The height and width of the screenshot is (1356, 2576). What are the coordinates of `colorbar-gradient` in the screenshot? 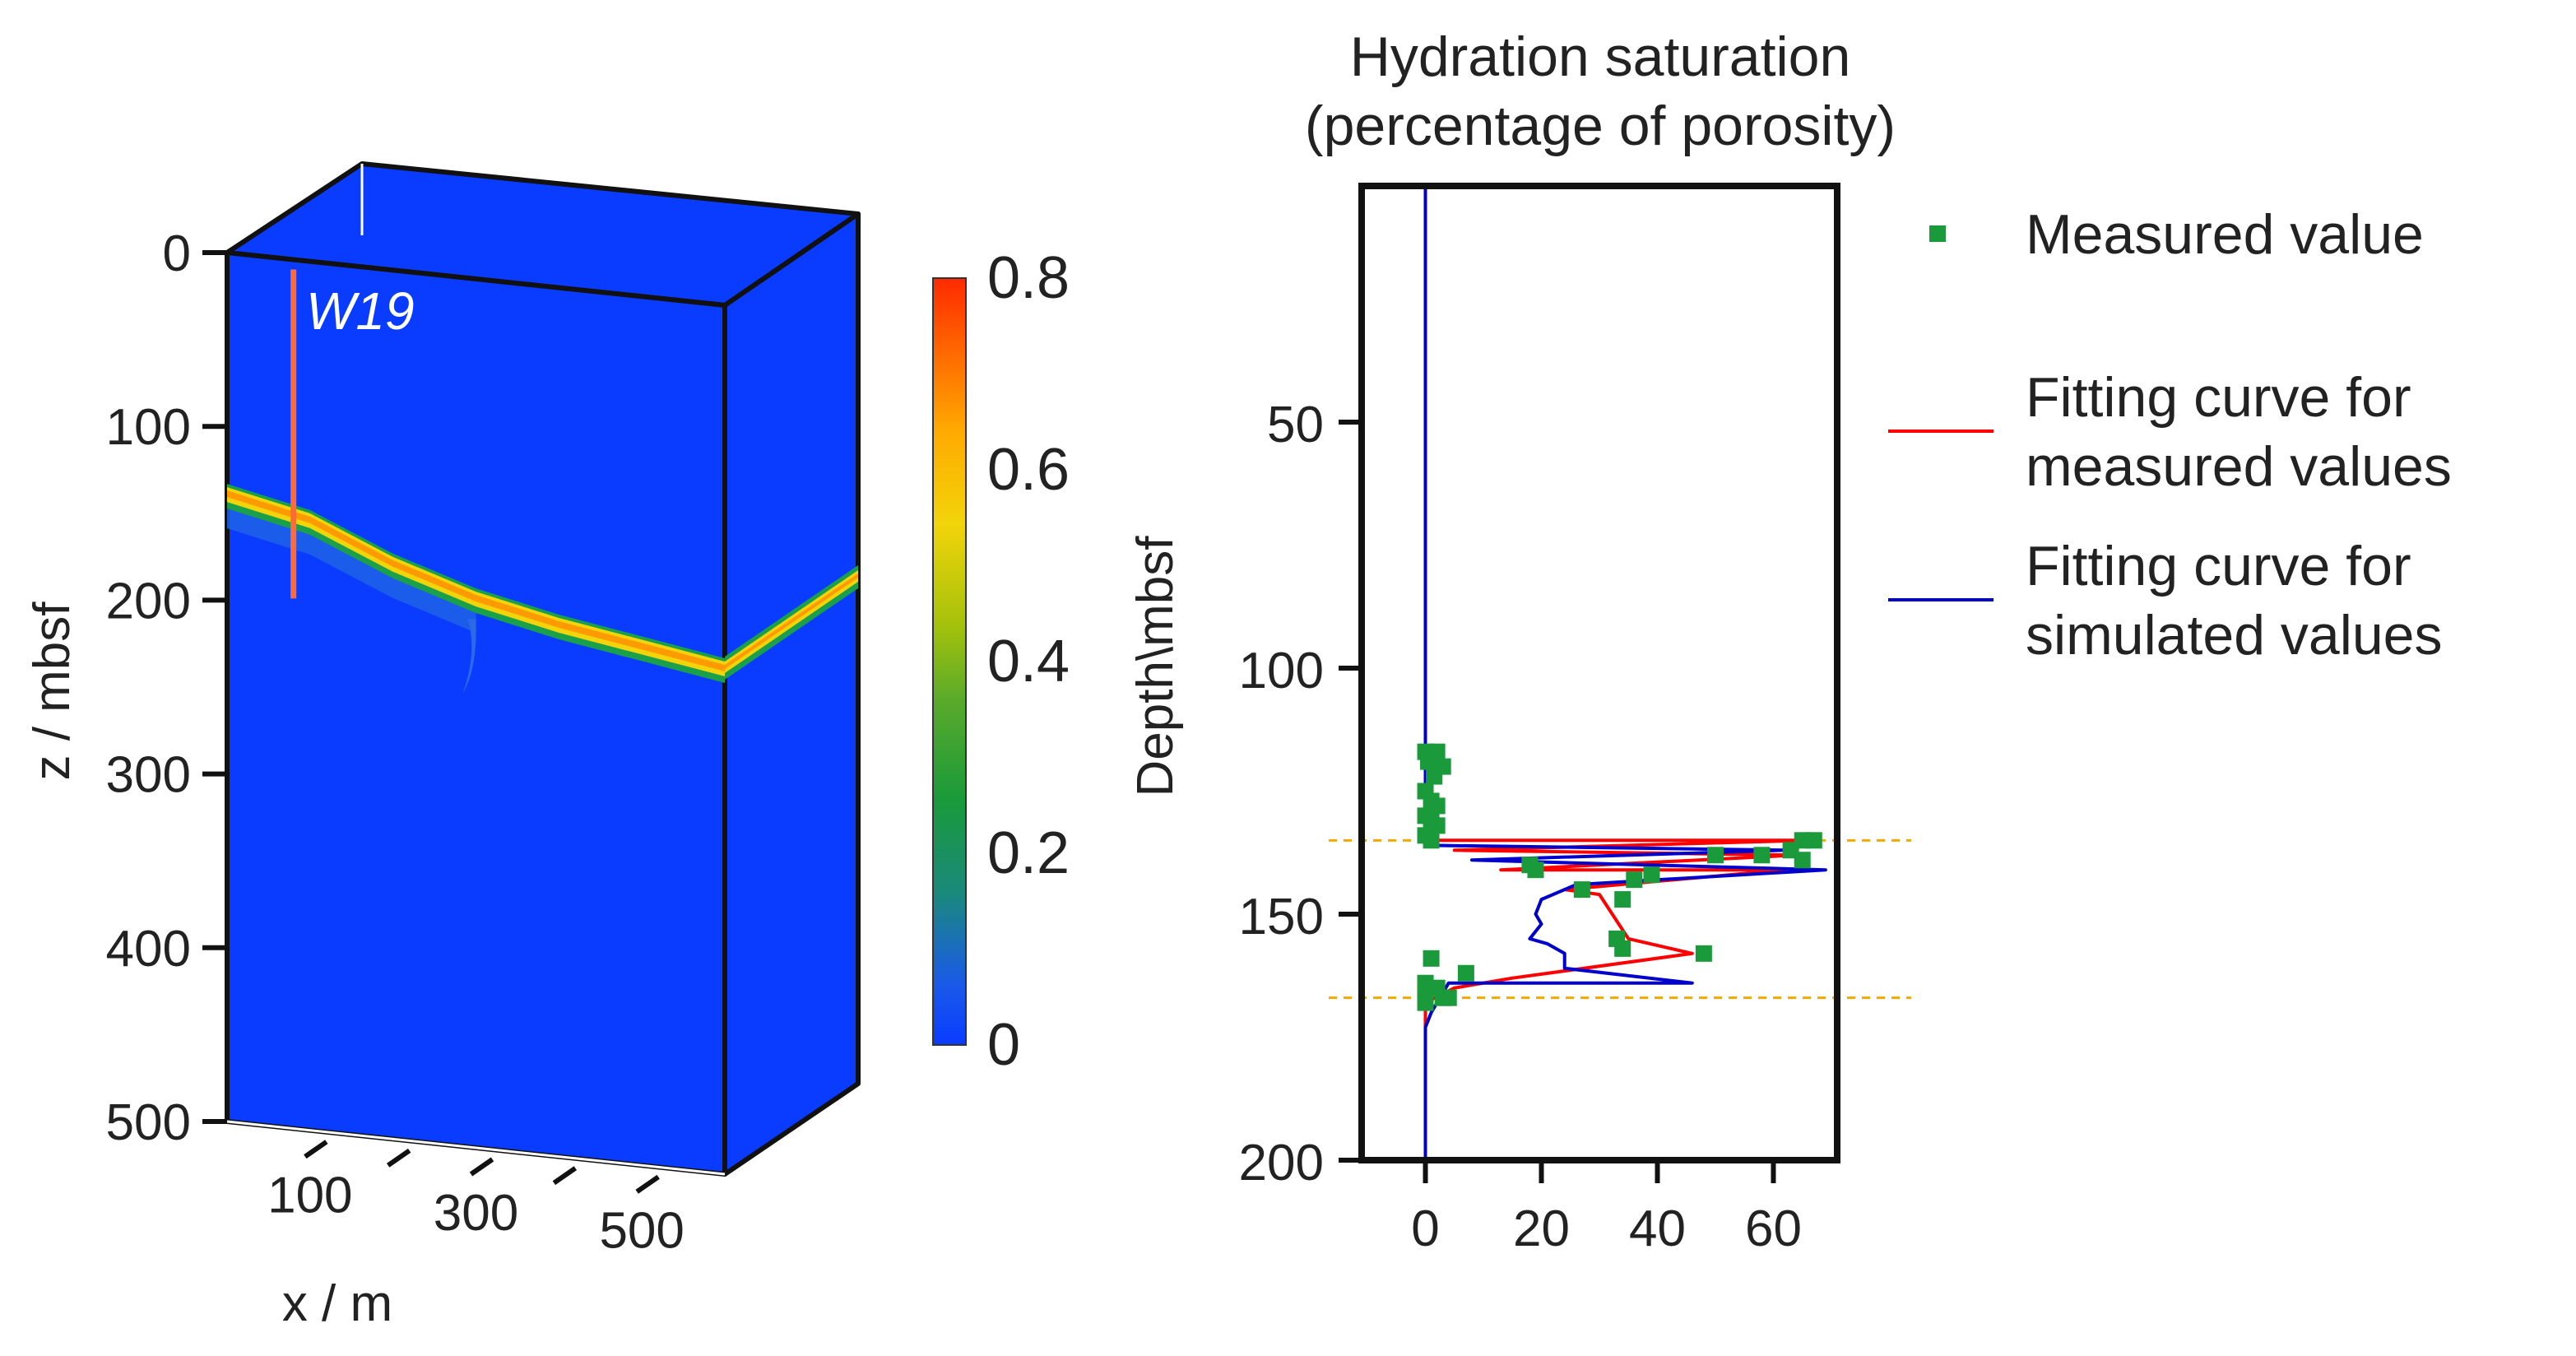 It's located at (950, 661).